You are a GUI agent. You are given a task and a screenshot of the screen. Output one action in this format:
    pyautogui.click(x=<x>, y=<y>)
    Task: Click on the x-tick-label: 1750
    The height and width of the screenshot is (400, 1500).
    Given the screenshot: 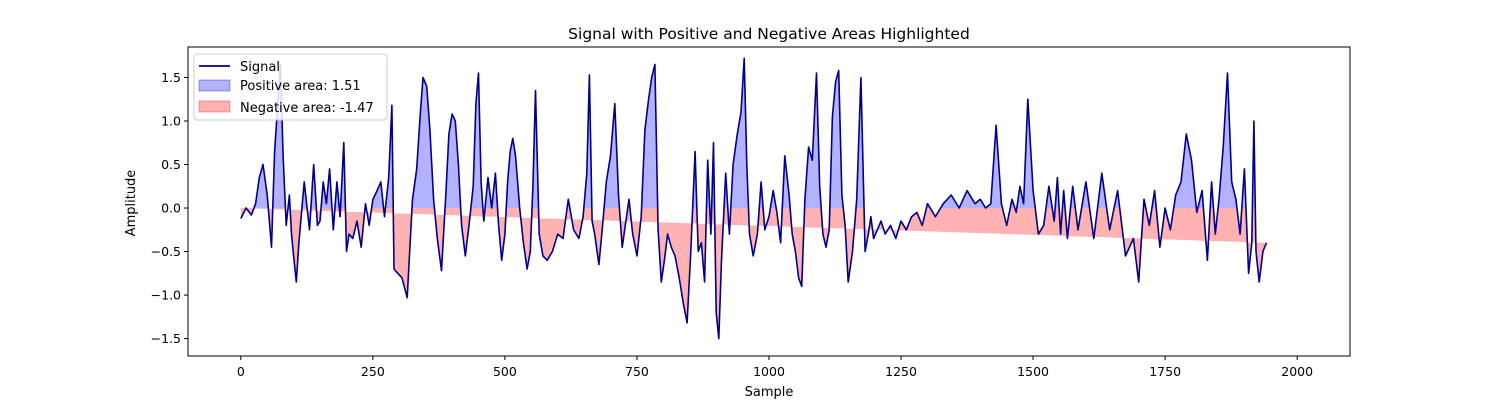 What is the action you would take?
    pyautogui.click(x=1165, y=371)
    